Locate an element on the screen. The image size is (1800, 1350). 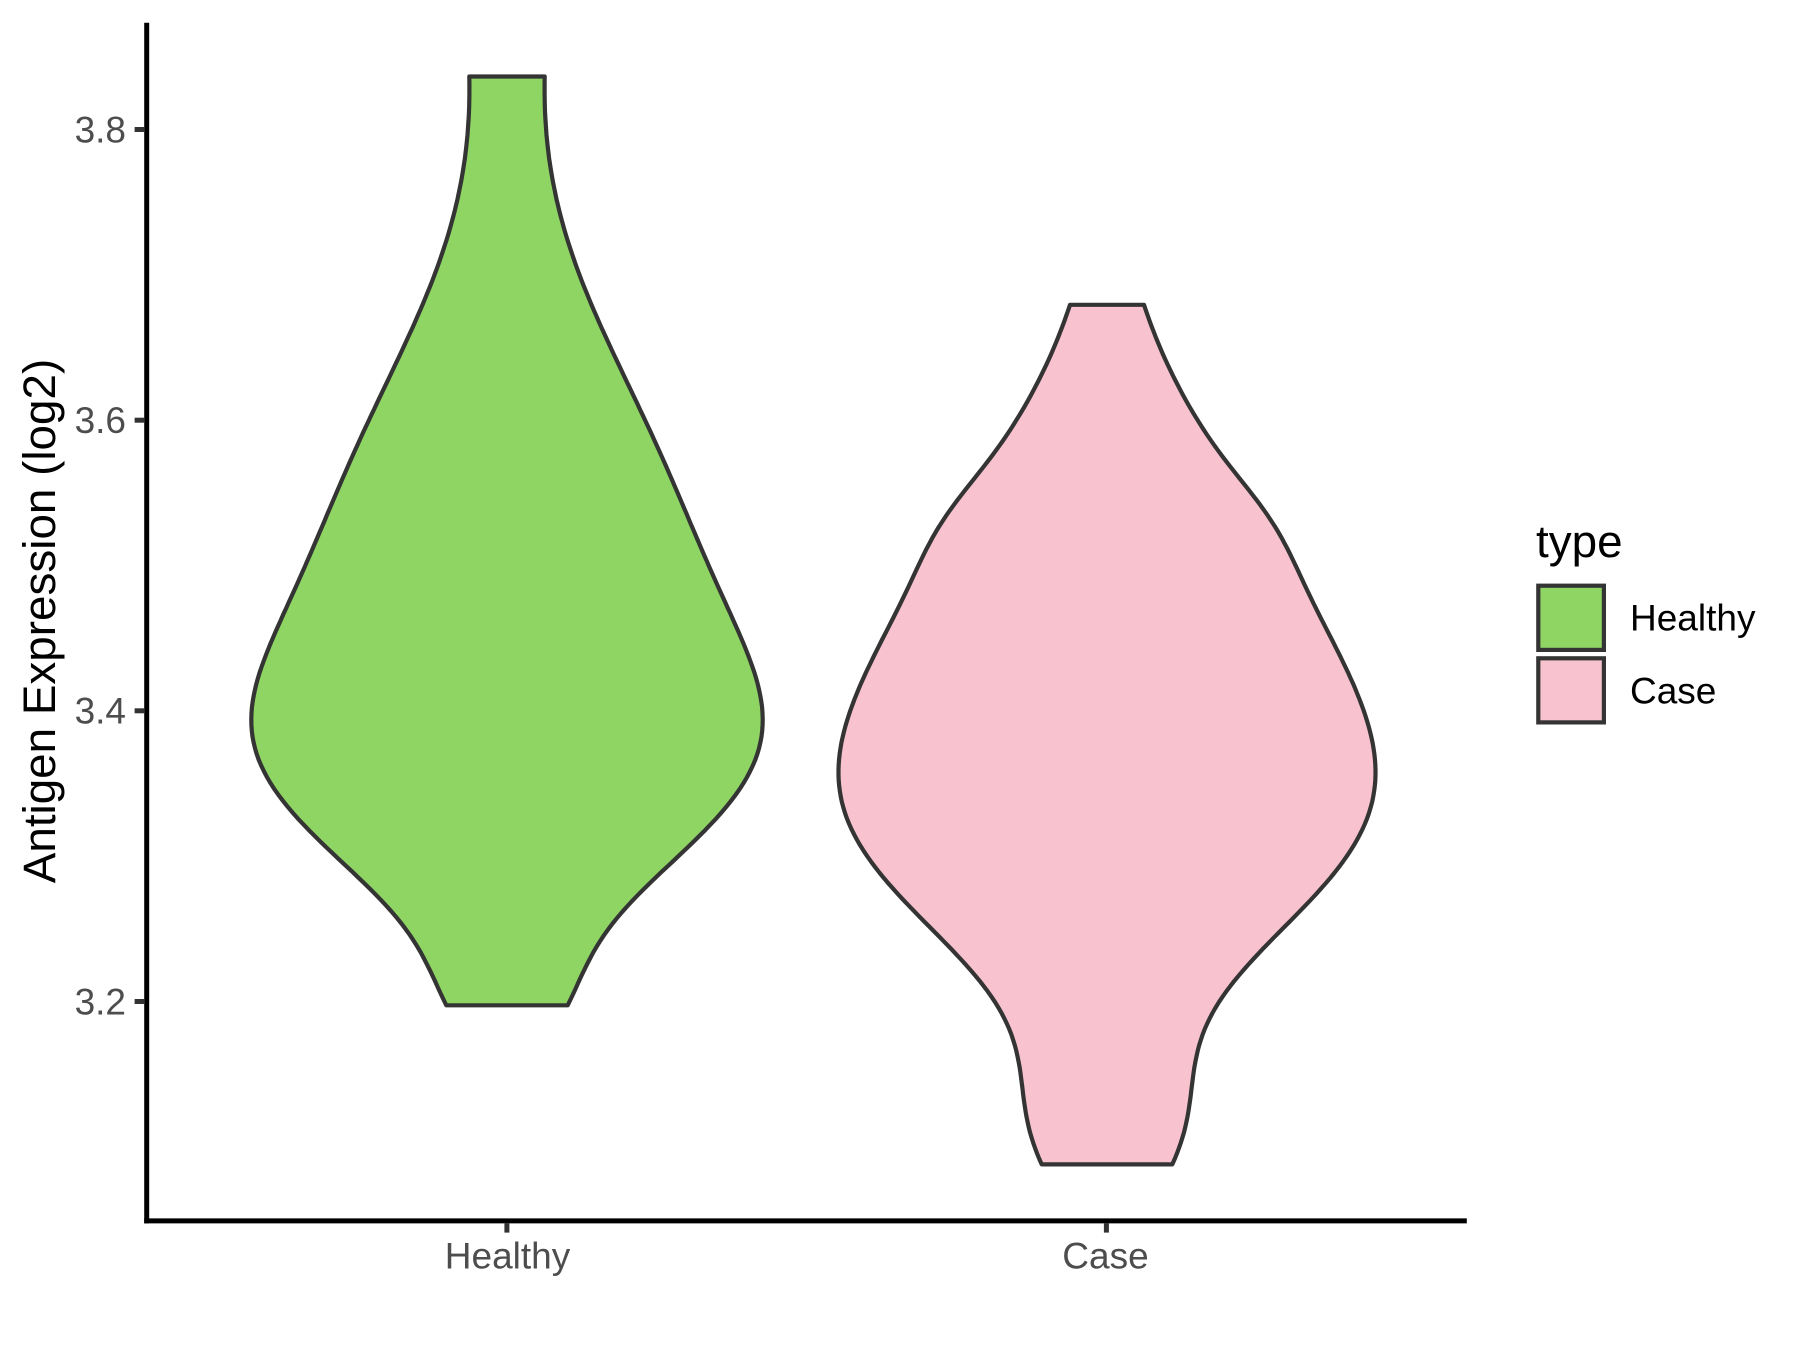
svg-text: 3.2 is located at coordinates (100, 1001).